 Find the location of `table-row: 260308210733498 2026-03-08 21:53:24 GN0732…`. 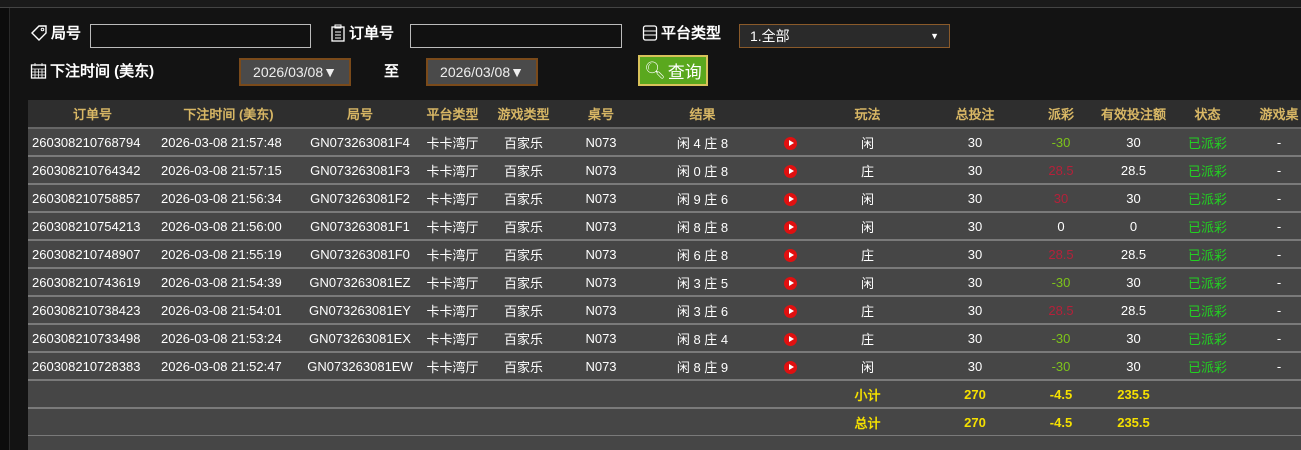

table-row: 260308210733498 2026-03-08 21:53:24 GN0732… is located at coordinates (664, 338).